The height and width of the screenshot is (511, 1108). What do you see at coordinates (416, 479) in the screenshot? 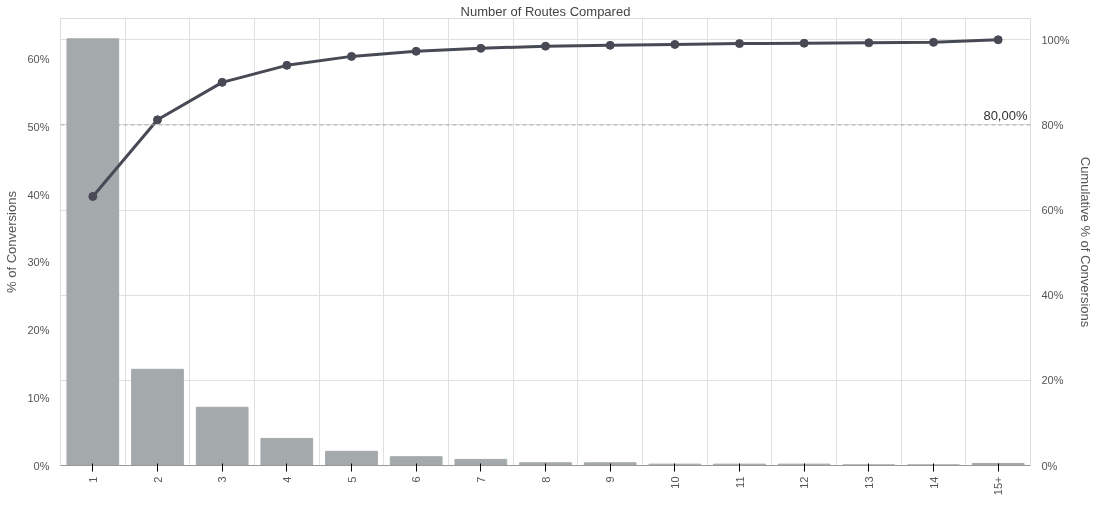
I see `x-tick-label: 6` at bounding box center [416, 479].